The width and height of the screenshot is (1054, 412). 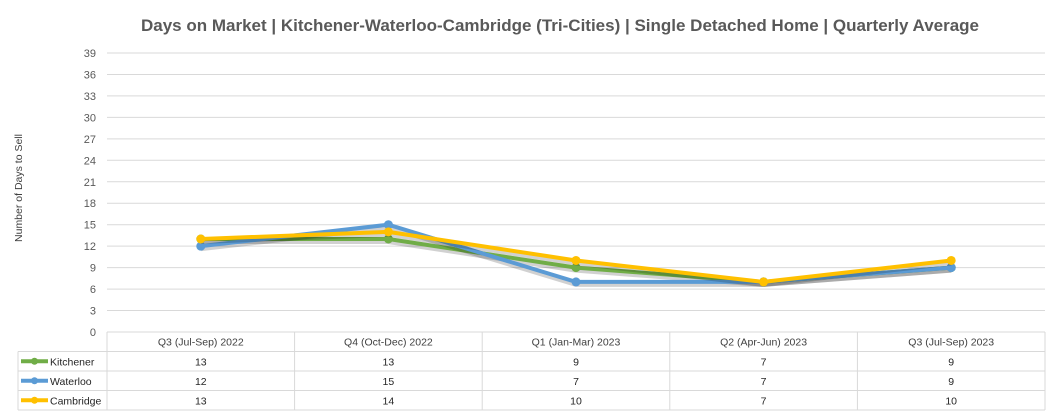 What do you see at coordinates (389, 382) in the screenshot?
I see `table-value: 15` at bounding box center [389, 382].